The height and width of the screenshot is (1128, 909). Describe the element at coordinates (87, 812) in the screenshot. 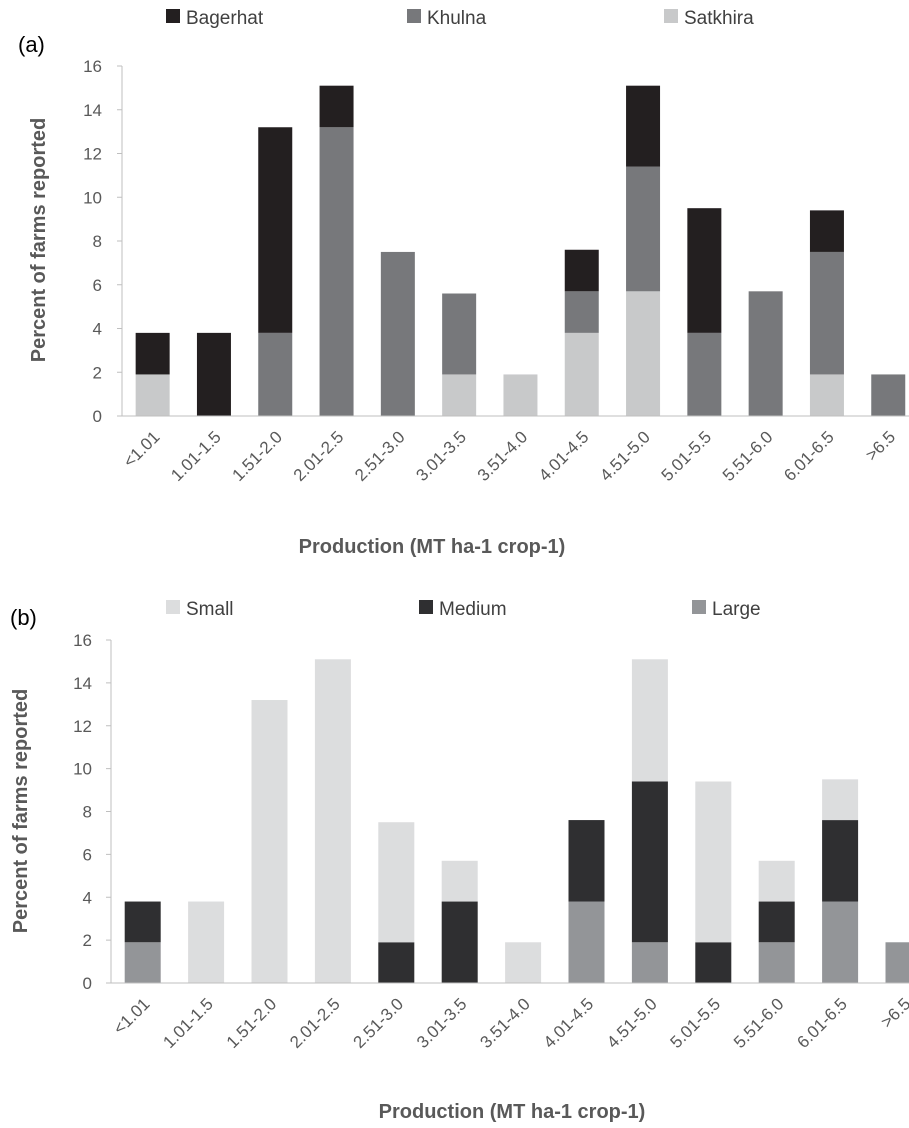

I see `y-tick-label: 8` at that location.